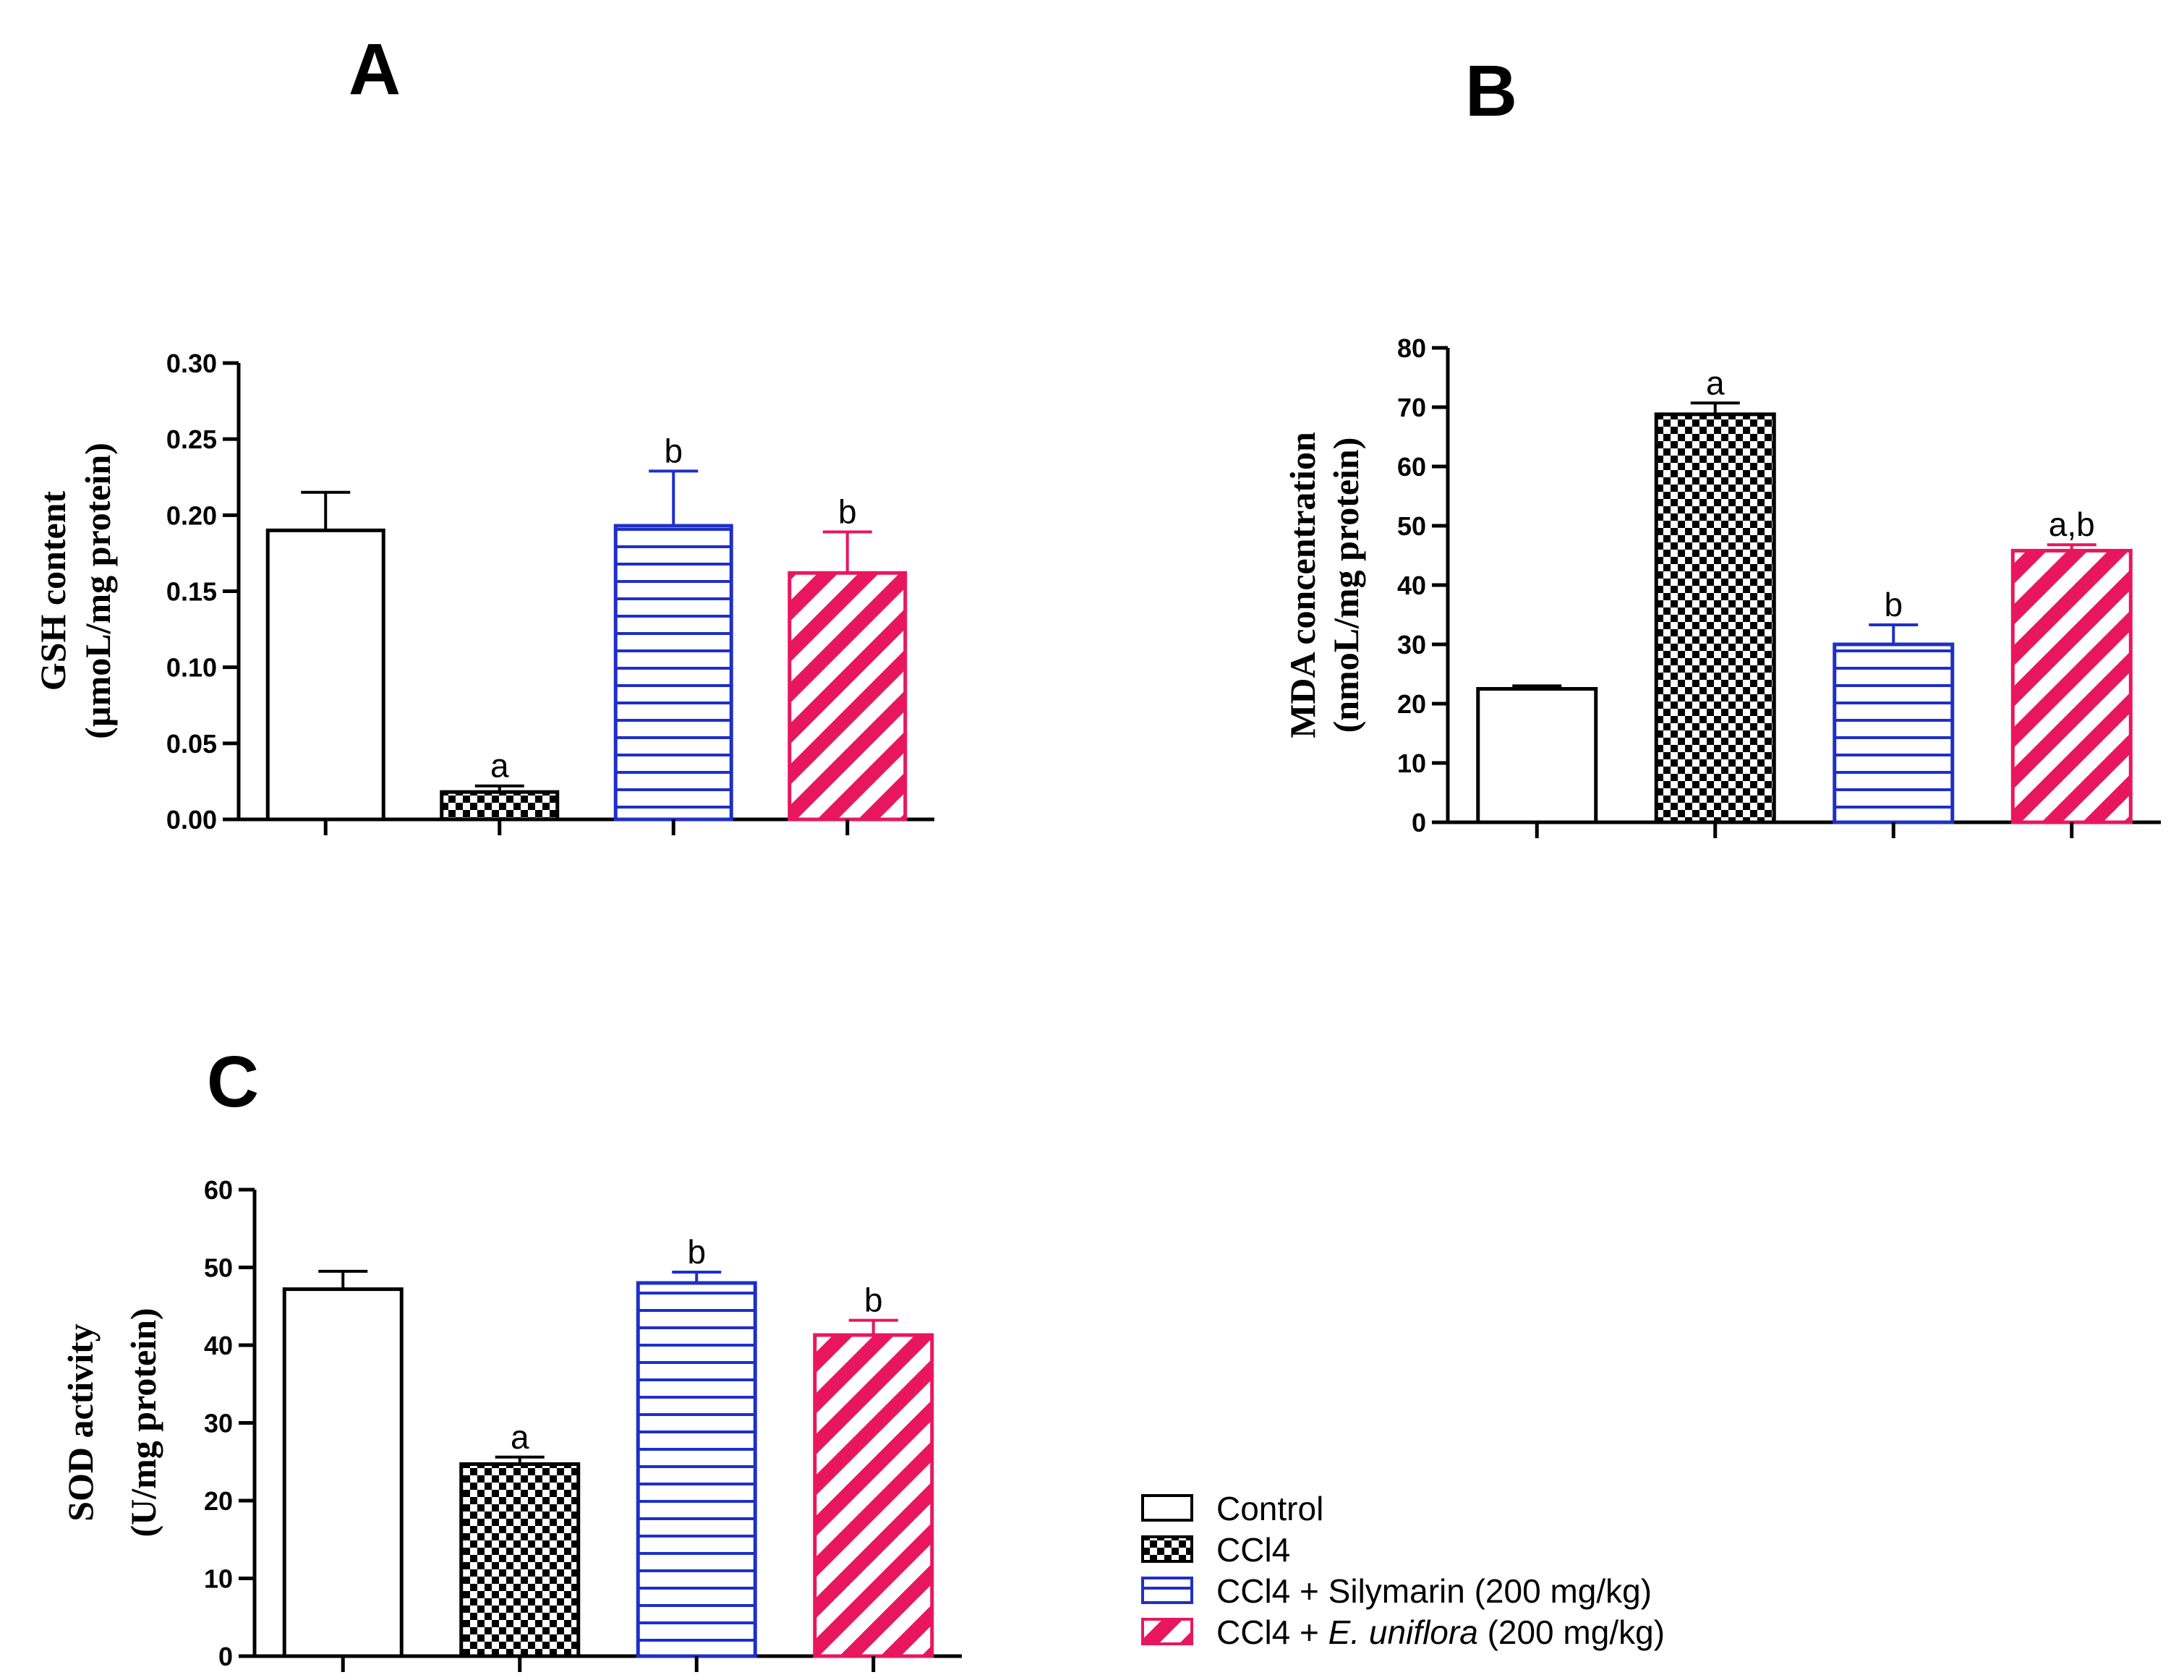 This screenshot has height=1680, width=2184. Describe the element at coordinates (1411, 585) in the screenshot. I see `y-tick-label-b-4: 40` at that location.